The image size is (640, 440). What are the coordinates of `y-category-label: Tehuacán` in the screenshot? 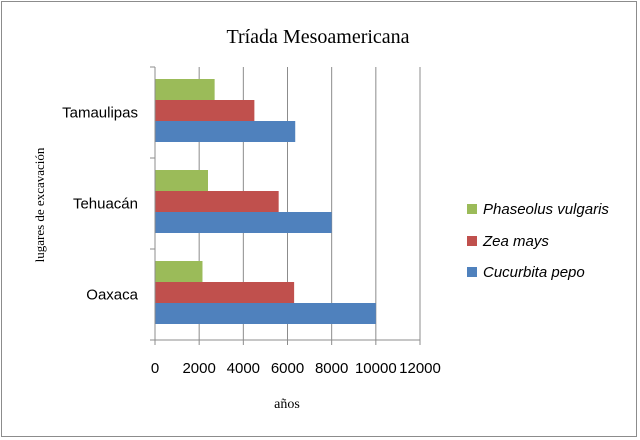 It's located at (105, 204).